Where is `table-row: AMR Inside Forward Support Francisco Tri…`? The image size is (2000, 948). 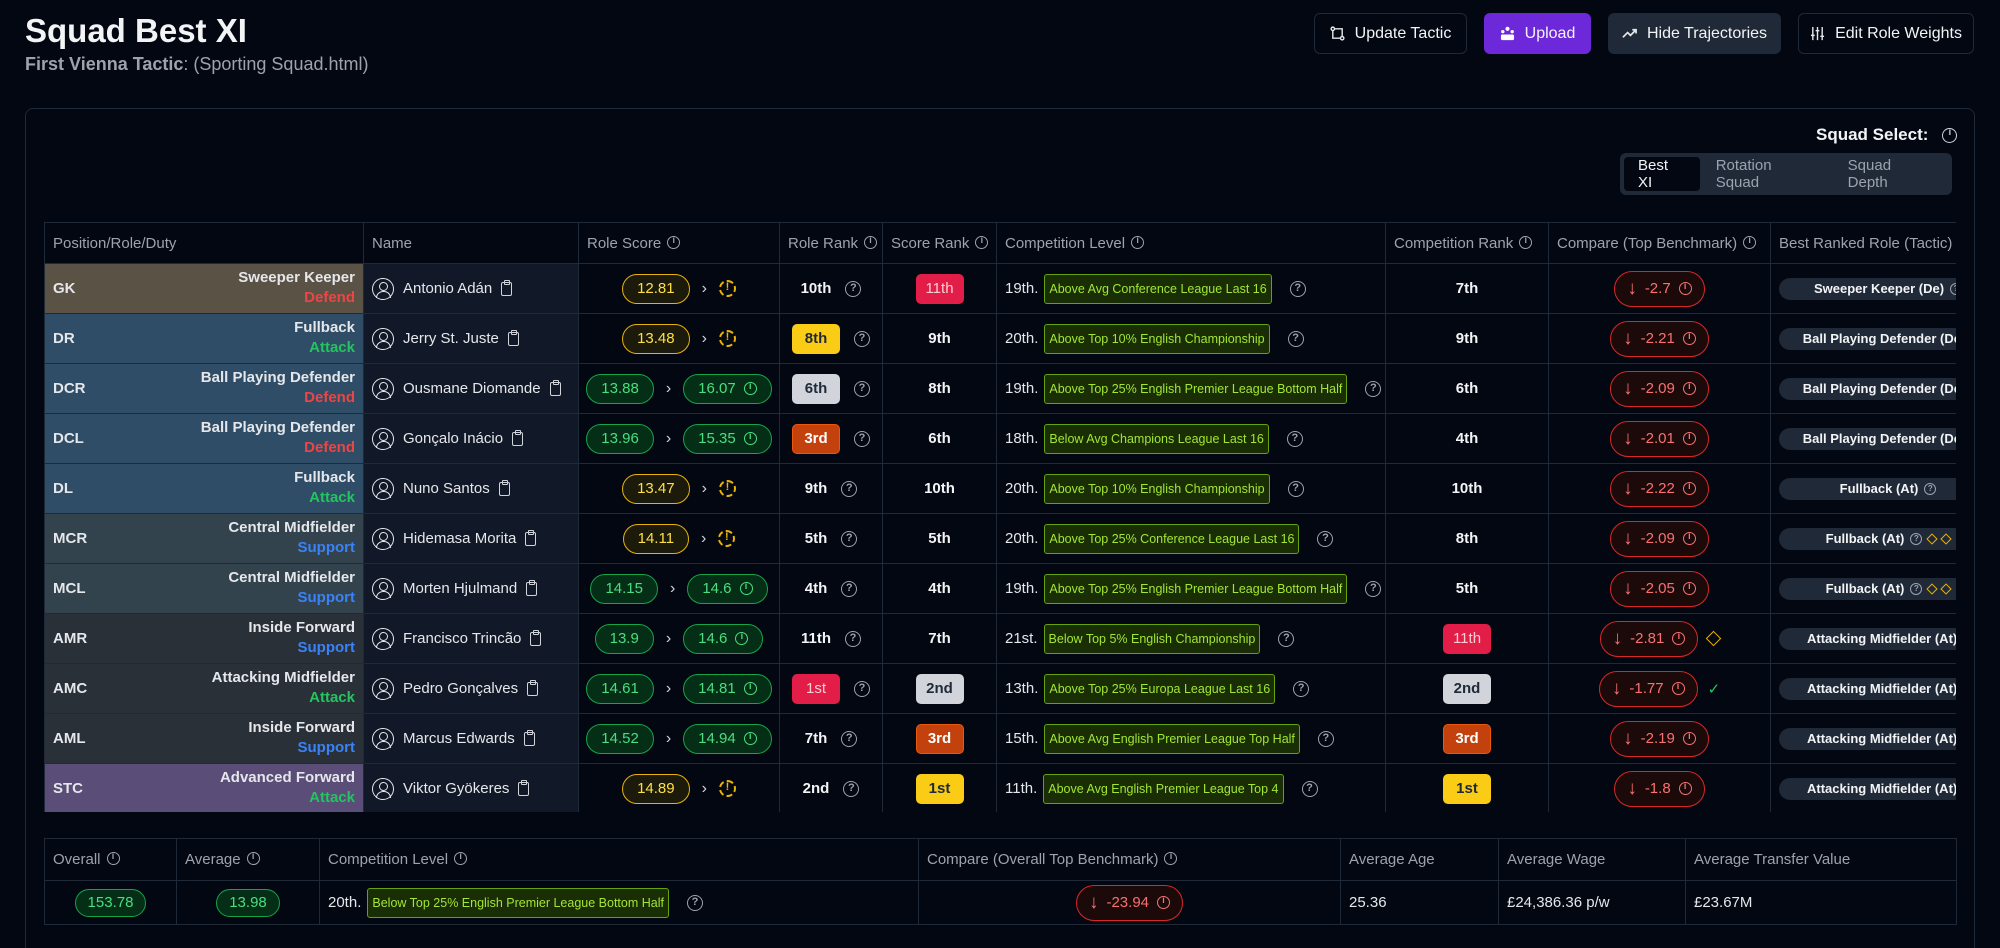
table-row: AMR Inside Forward Support Francisco Tri… is located at coordinates (1000, 638).